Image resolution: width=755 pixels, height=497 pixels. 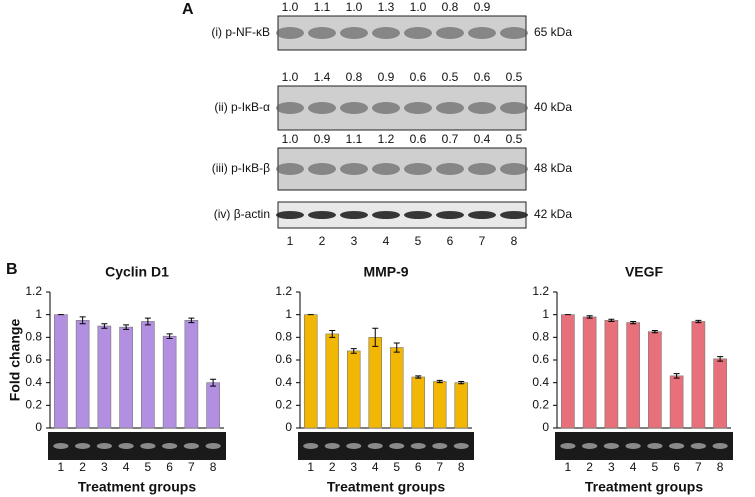 What do you see at coordinates (450, 7) in the screenshot?
I see `densitometry-value: 0.8` at bounding box center [450, 7].